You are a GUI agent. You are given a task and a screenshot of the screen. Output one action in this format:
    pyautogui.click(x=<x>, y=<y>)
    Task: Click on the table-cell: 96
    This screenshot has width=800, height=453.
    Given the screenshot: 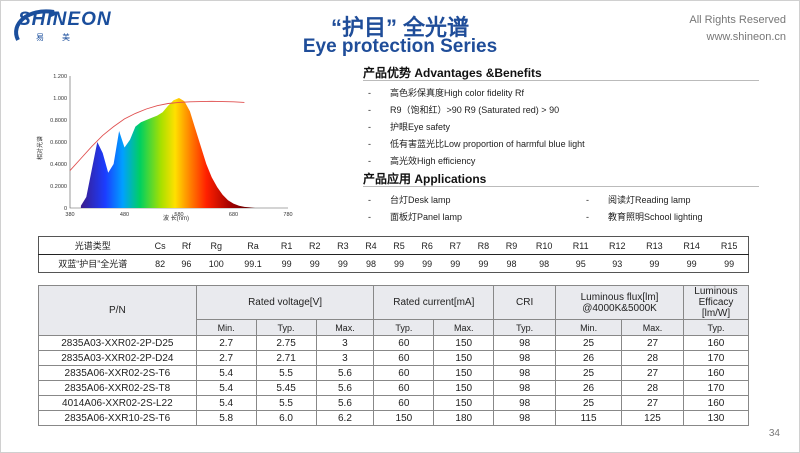 What is the action you would take?
    pyautogui.click(x=186, y=263)
    